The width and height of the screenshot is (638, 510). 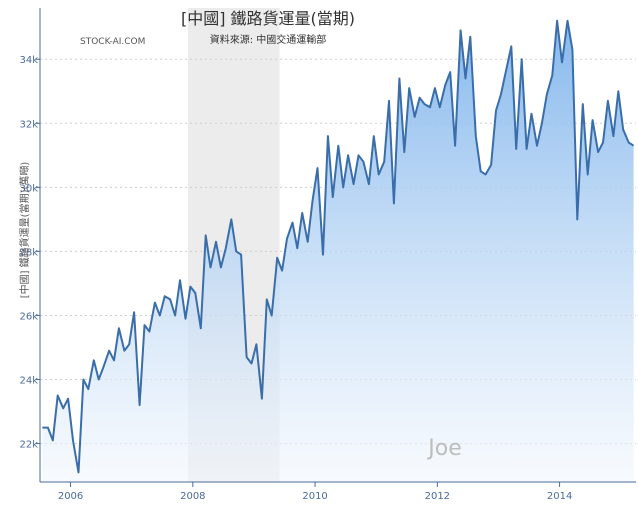 I want to click on watermark: Joe, so click(x=443, y=448).